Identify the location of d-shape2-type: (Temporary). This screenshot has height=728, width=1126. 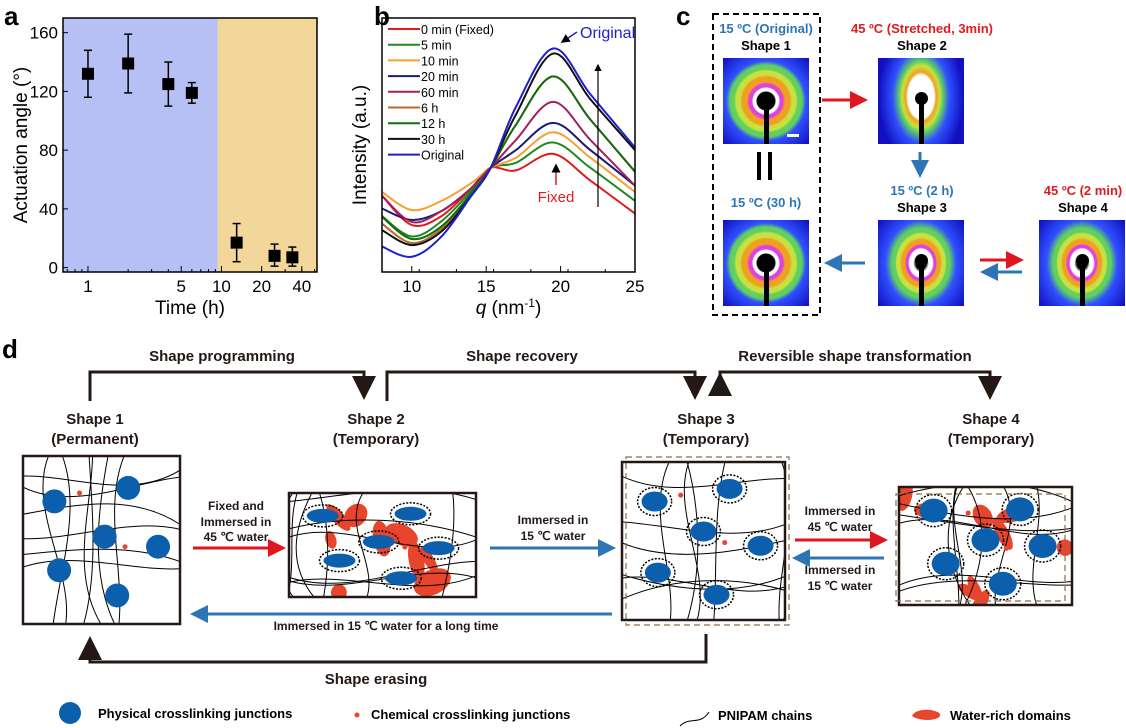
(376, 439).